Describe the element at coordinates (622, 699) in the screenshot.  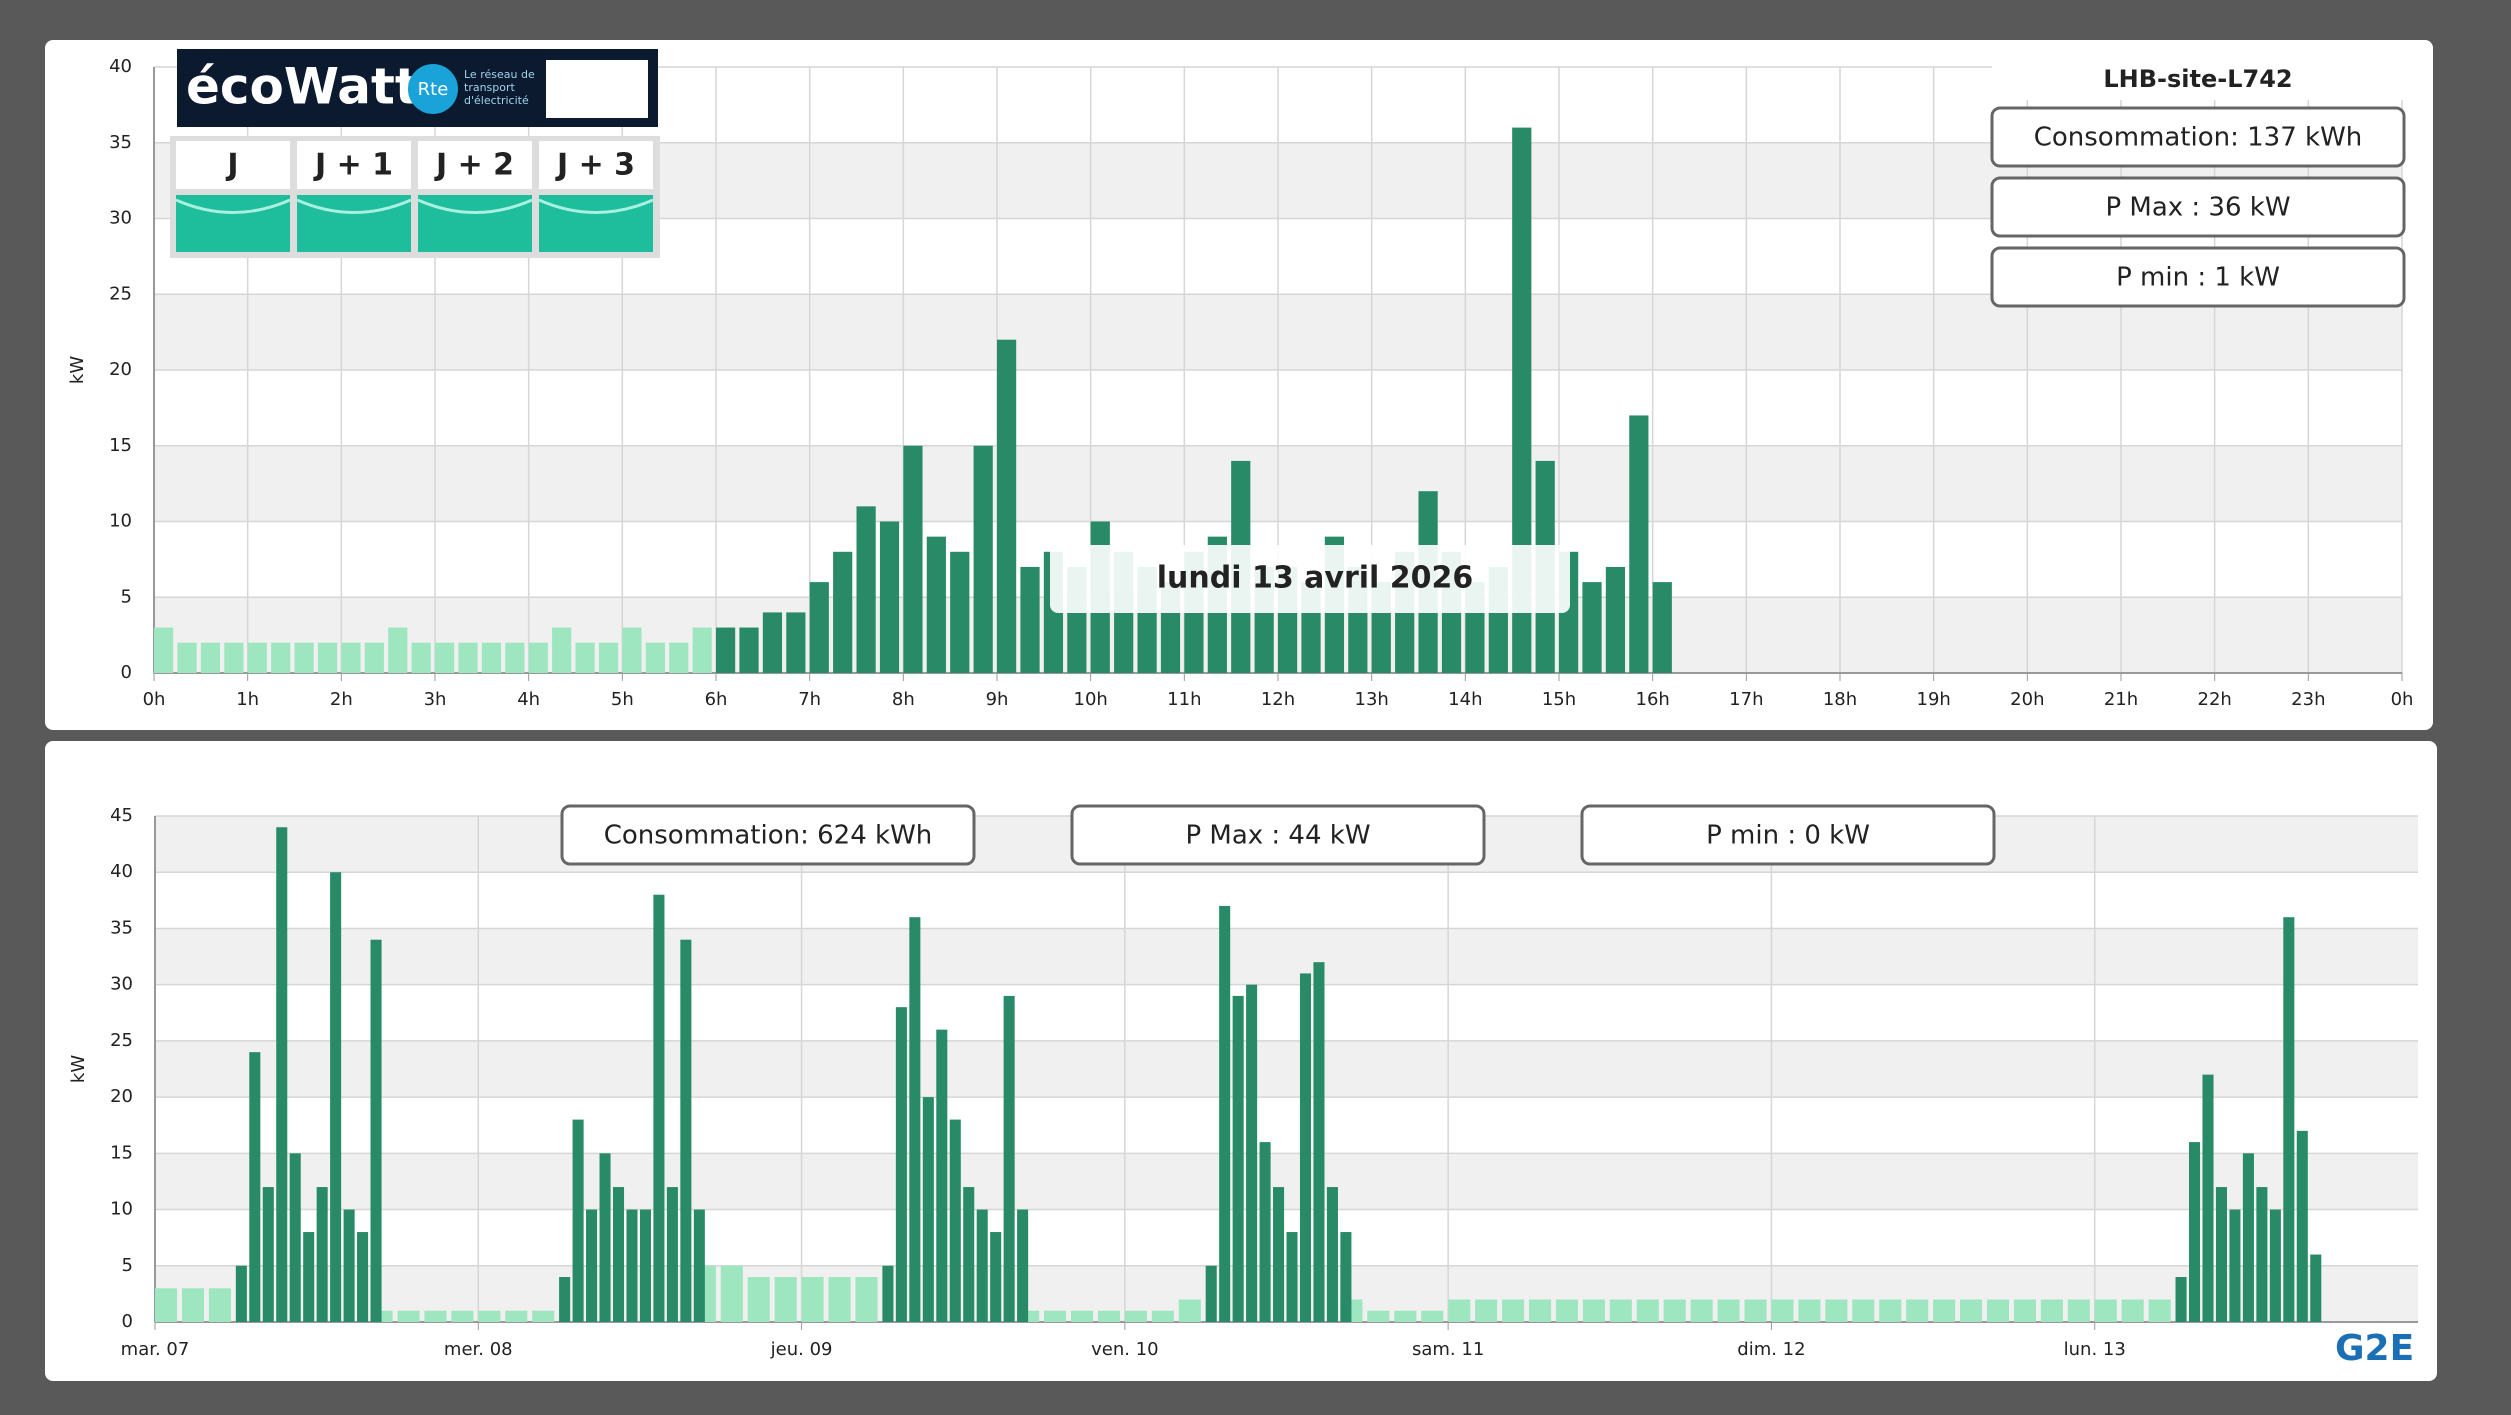
I see `x-tick-label: 5h` at that location.